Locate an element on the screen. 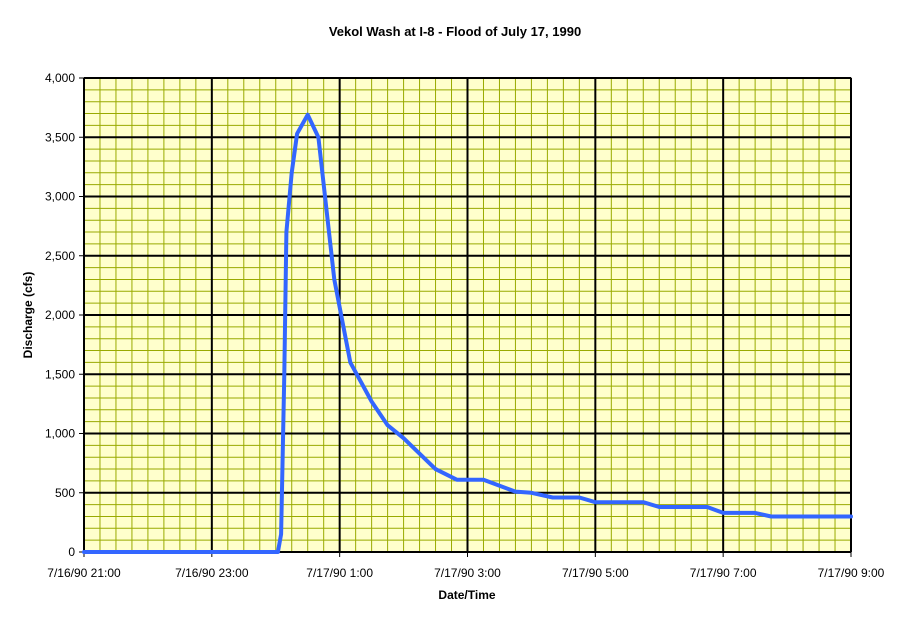 Image resolution: width=910 pixels, height=622 pixels. y-tick-label: 4,000 is located at coordinates (60, 78).